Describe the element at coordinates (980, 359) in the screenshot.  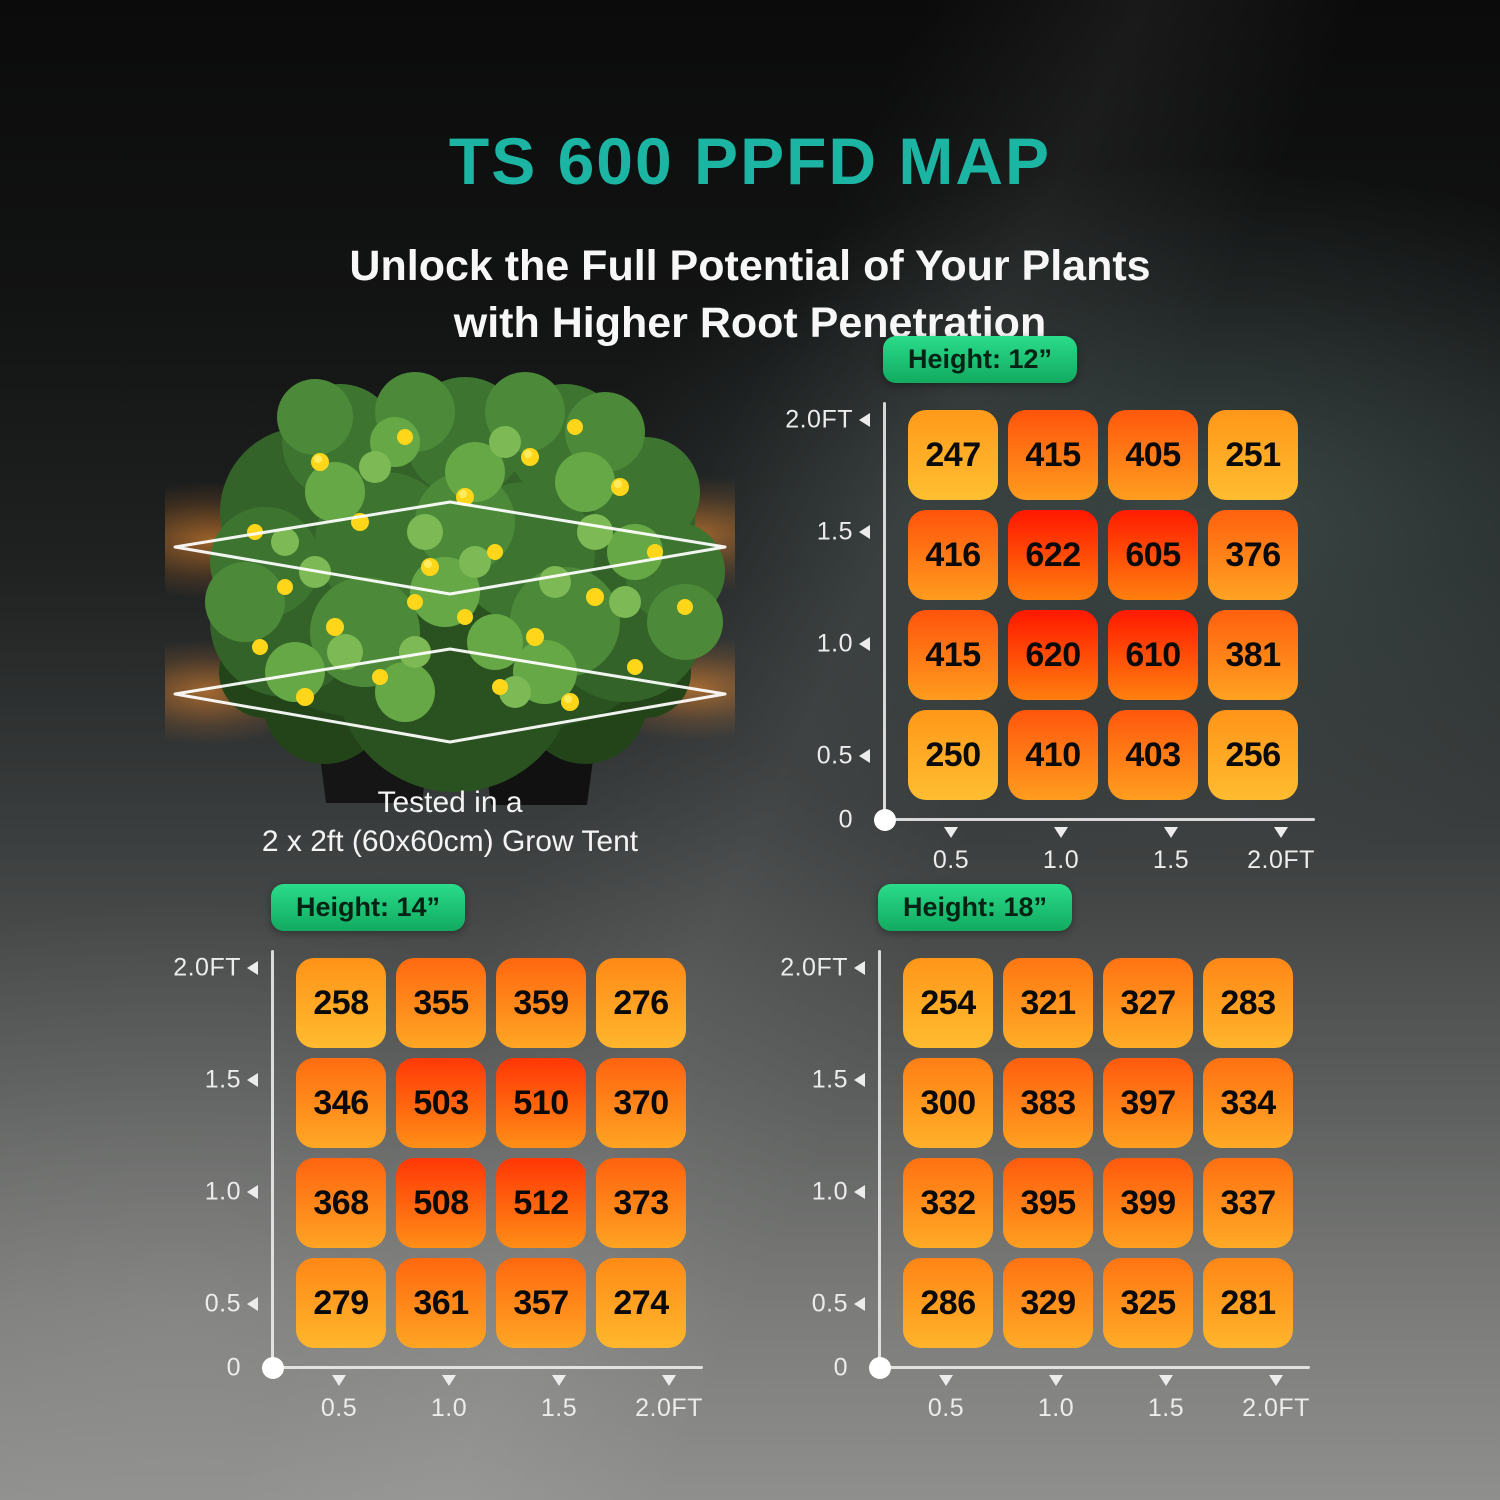
I see `height-badge: Height: 12”` at that location.